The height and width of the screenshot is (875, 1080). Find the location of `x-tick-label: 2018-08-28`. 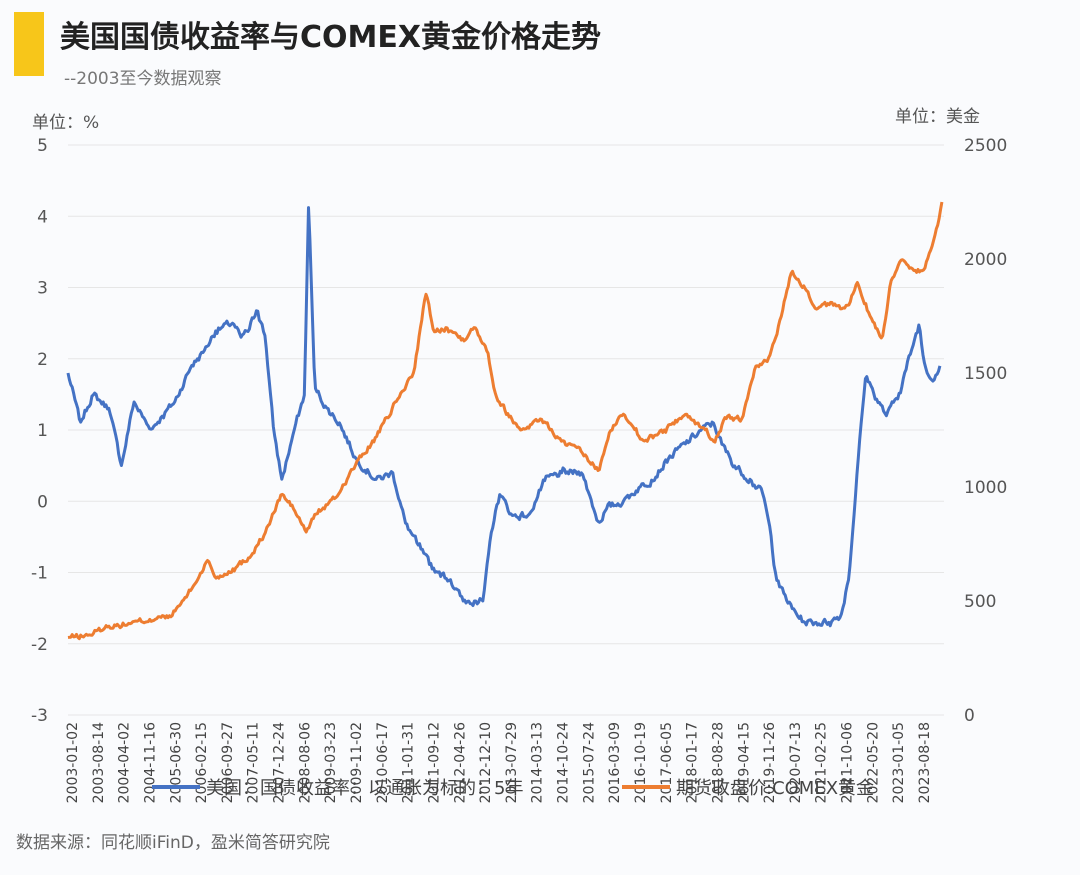

x-tick-label: 2018-08-28 is located at coordinates (718, 762).